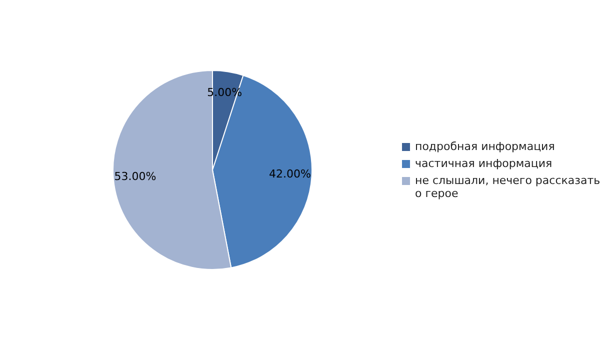  I want to click on data-label: 53.00%, so click(135, 177).